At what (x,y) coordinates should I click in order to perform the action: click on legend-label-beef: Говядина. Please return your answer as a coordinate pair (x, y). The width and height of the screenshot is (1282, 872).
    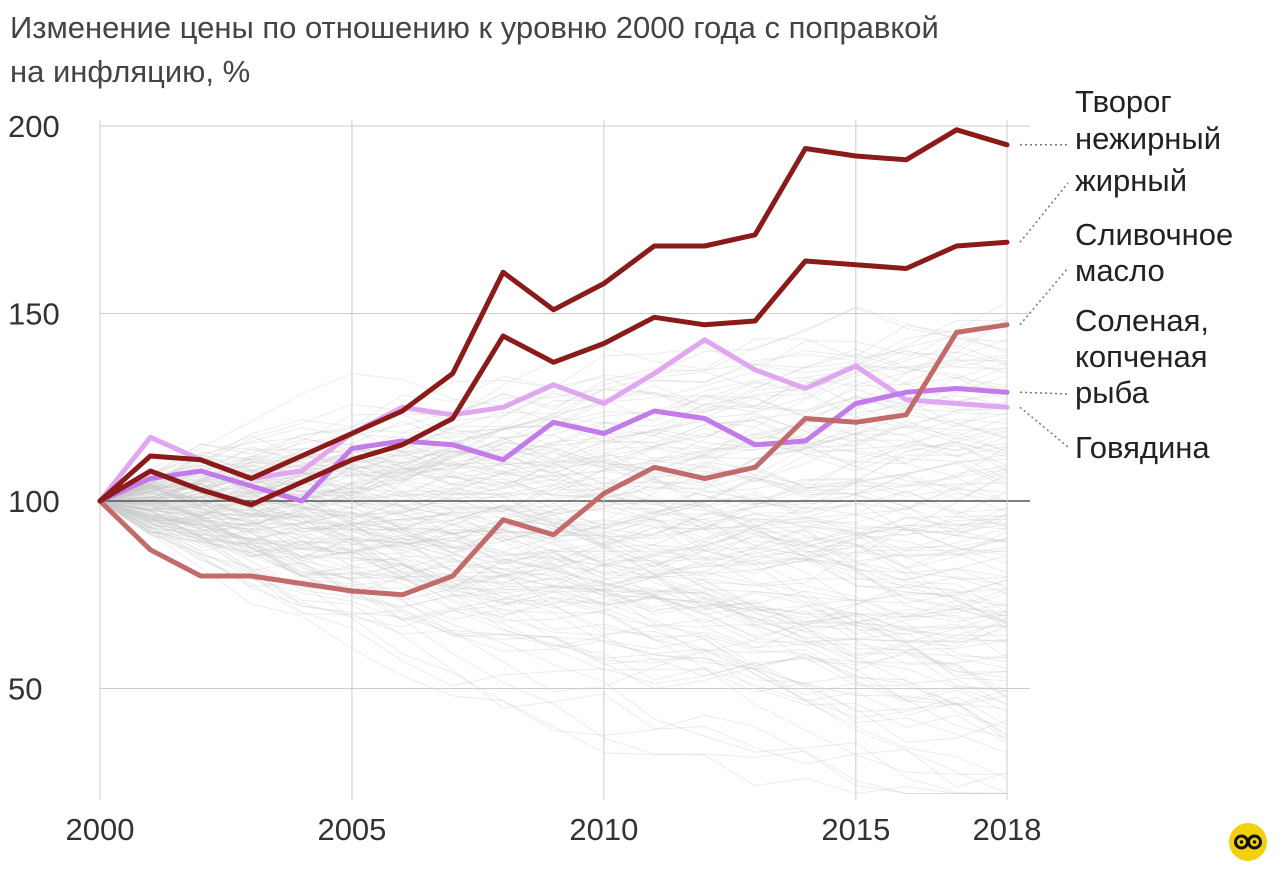
    Looking at the image, I should click on (1142, 447).